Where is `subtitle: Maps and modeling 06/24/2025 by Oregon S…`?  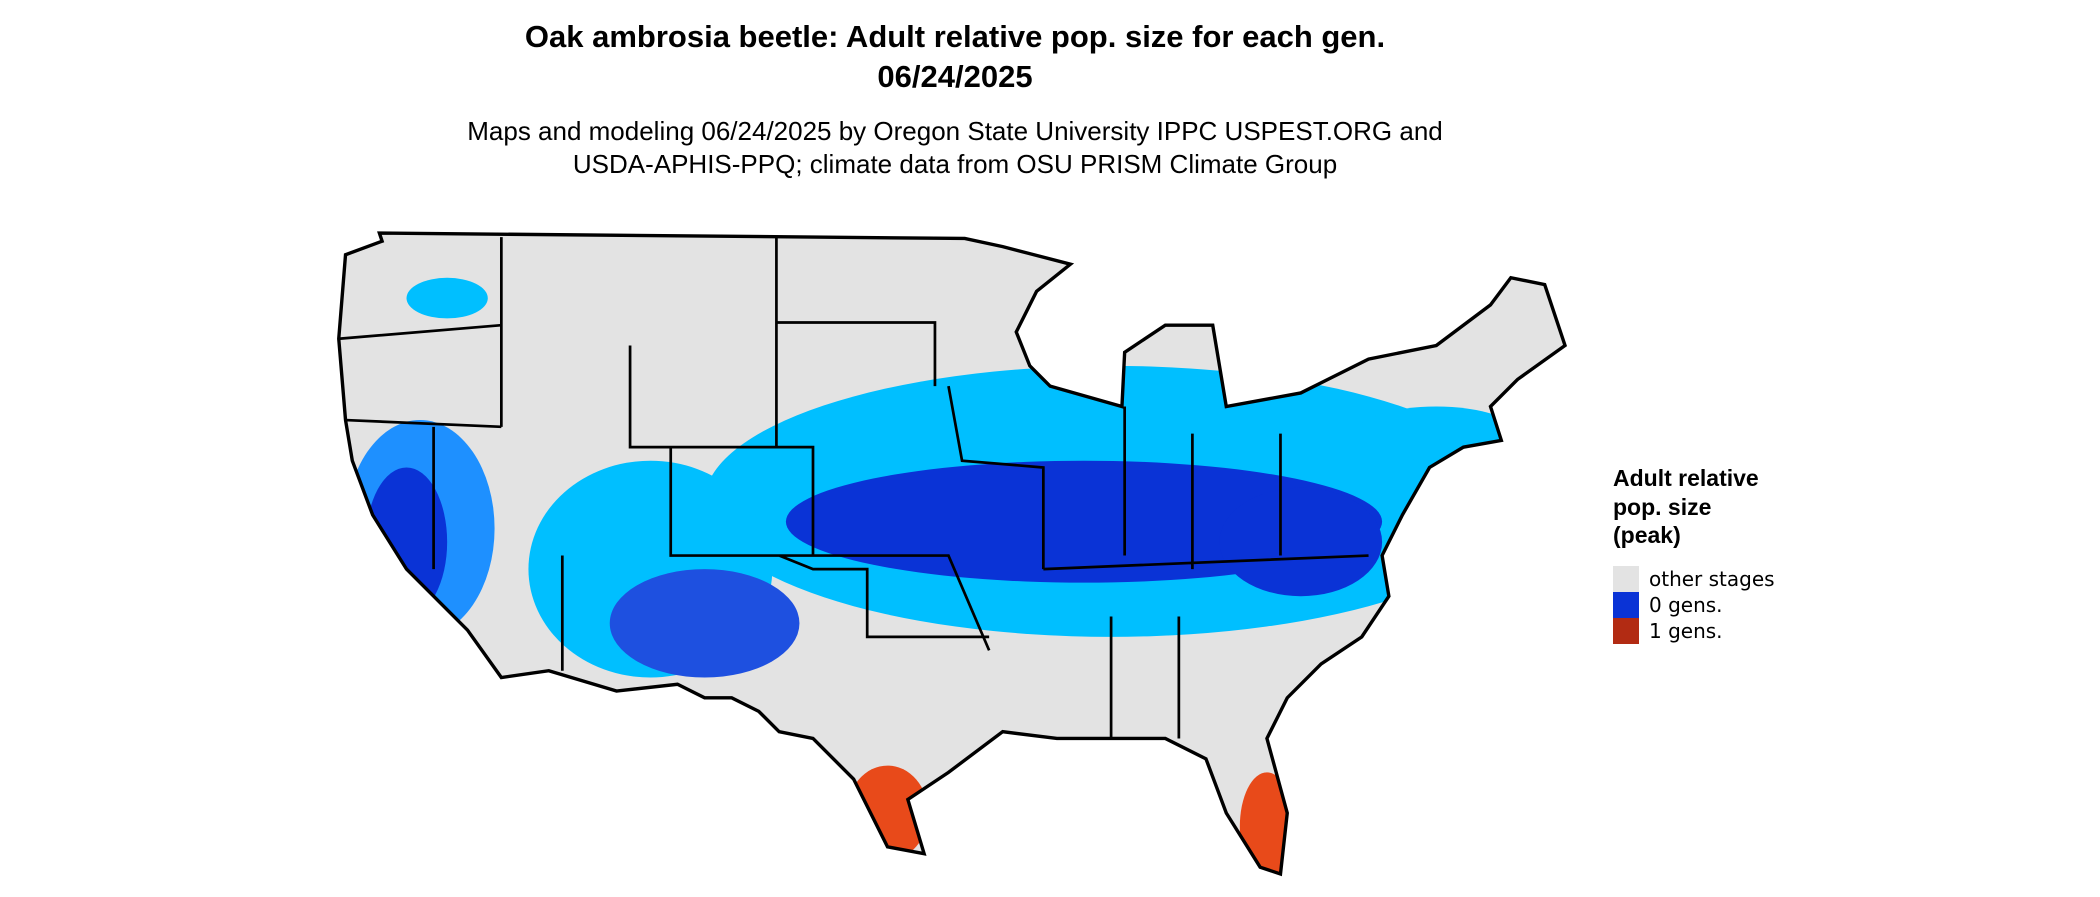 subtitle: Maps and modeling 06/24/2025 by Oregon S… is located at coordinates (955, 131).